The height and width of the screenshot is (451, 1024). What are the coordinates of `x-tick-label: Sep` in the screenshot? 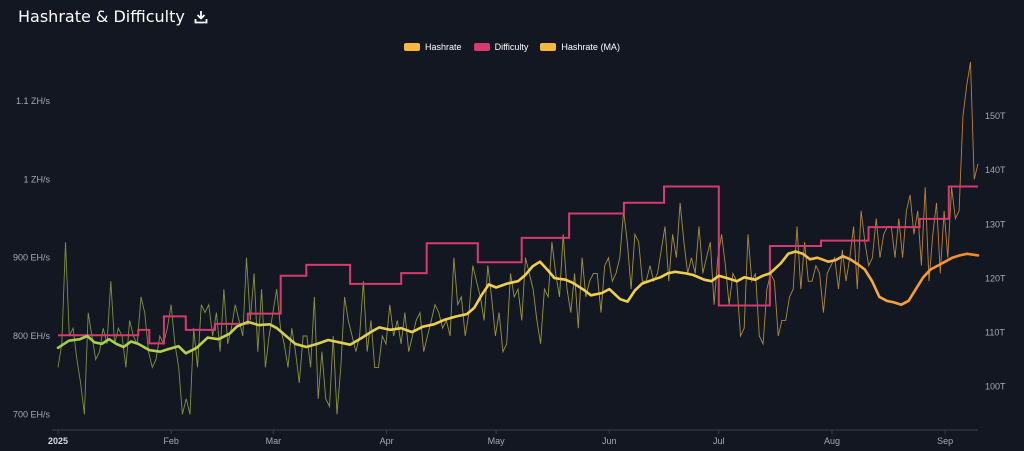 It's located at (945, 441).